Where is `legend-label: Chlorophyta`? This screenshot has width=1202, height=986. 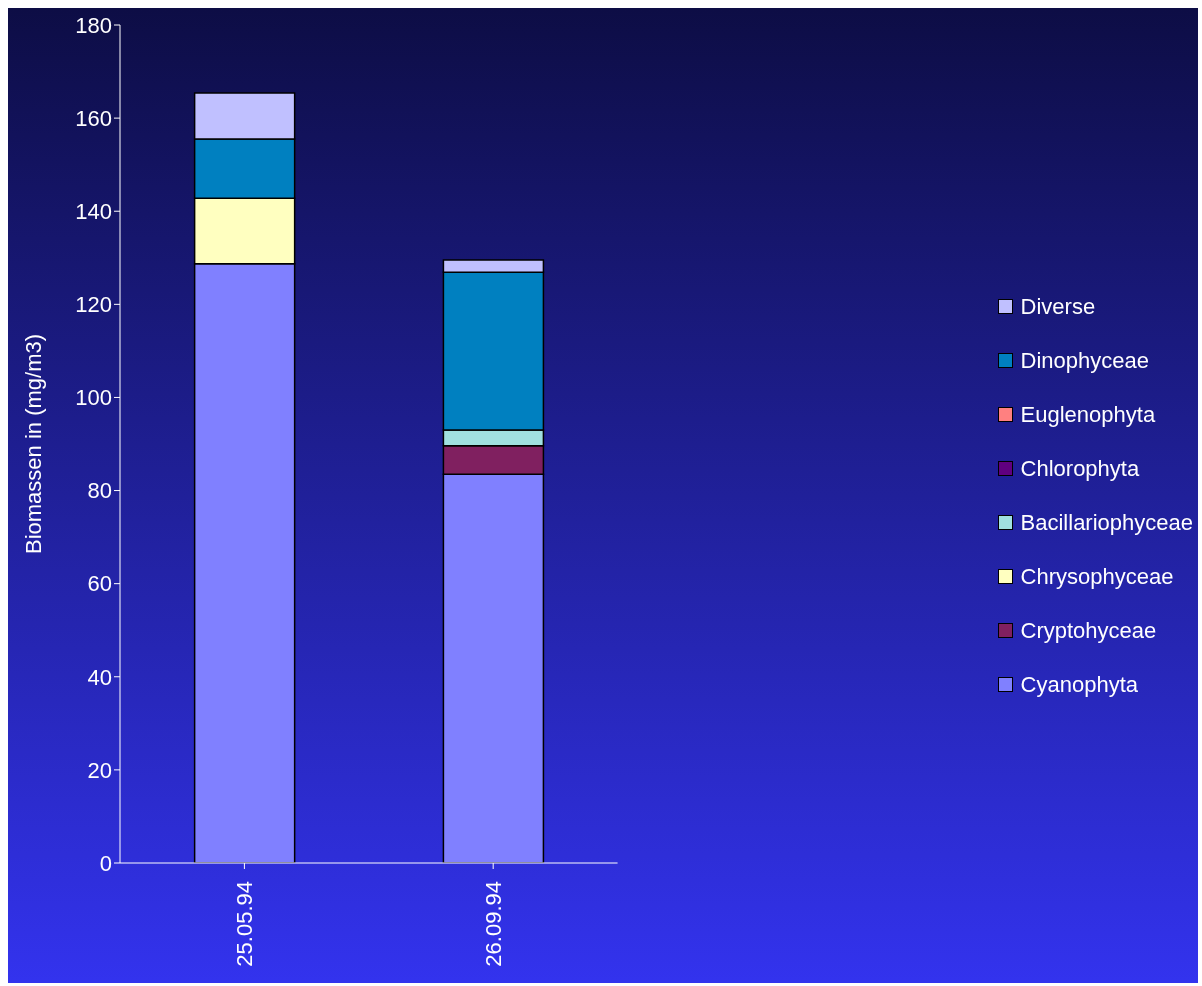
legend-label: Chlorophyta is located at coordinates (1080, 468).